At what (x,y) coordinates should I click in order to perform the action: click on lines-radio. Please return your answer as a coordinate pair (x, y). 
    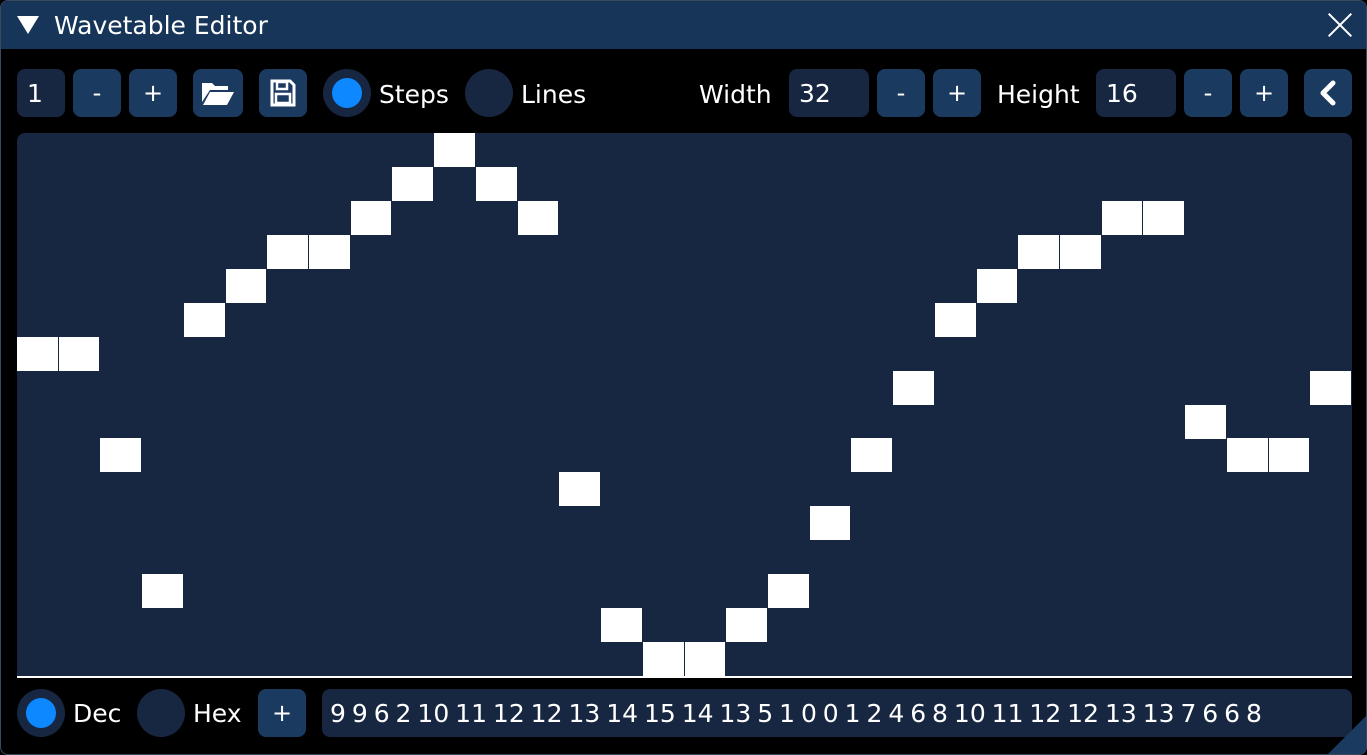
    Looking at the image, I should click on (489, 93).